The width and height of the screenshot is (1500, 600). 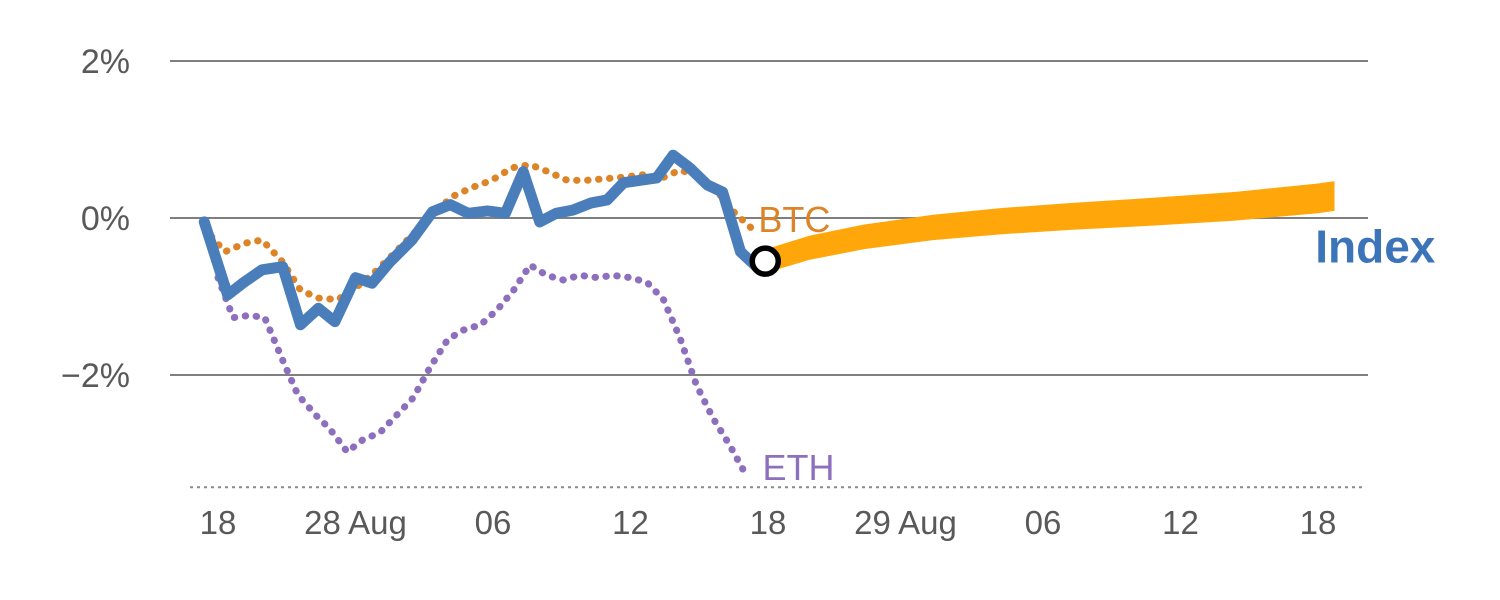 What do you see at coordinates (1050, 227) in the screenshot?
I see `index-forecast-band` at bounding box center [1050, 227].